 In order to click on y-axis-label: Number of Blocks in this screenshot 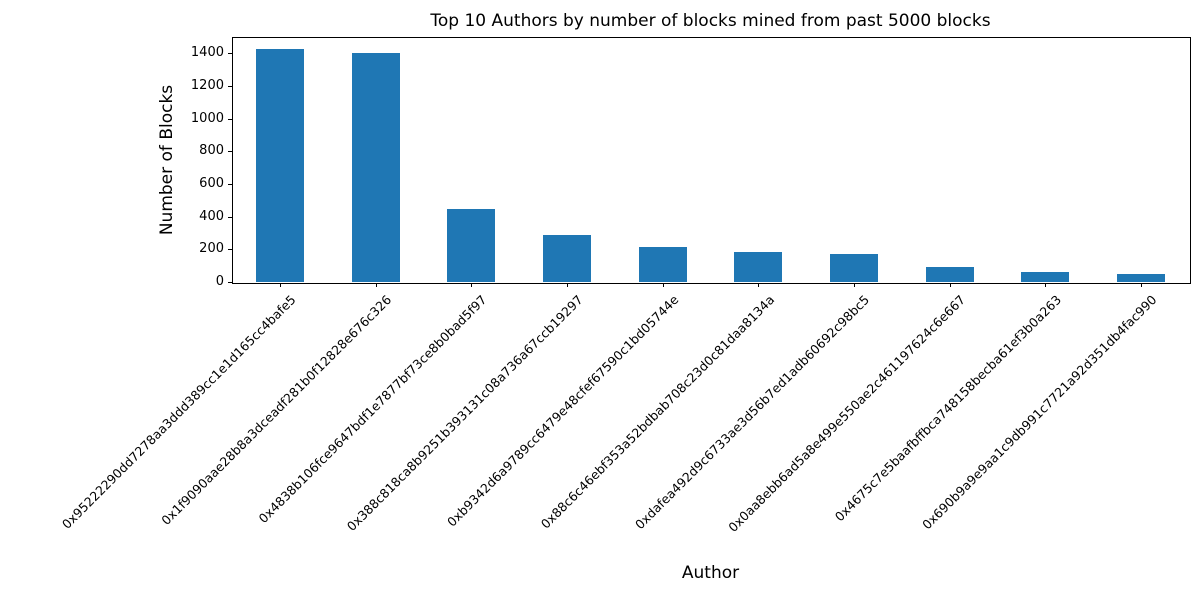, I will do `click(167, 160)`.